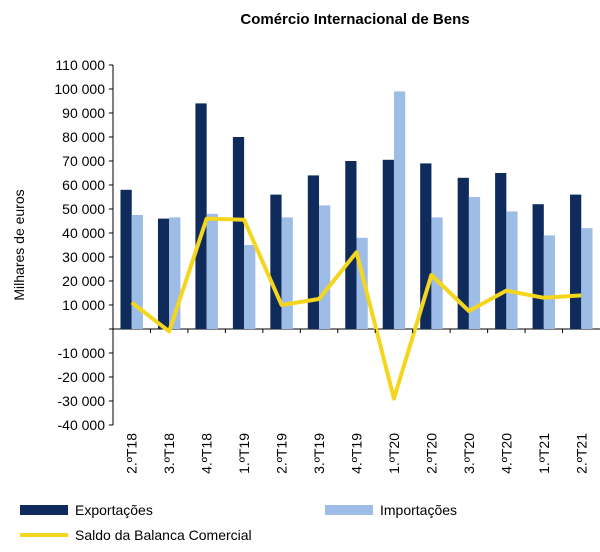 The width and height of the screenshot is (600, 552). I want to click on y-tick-label: 40 000, so click(83, 233).